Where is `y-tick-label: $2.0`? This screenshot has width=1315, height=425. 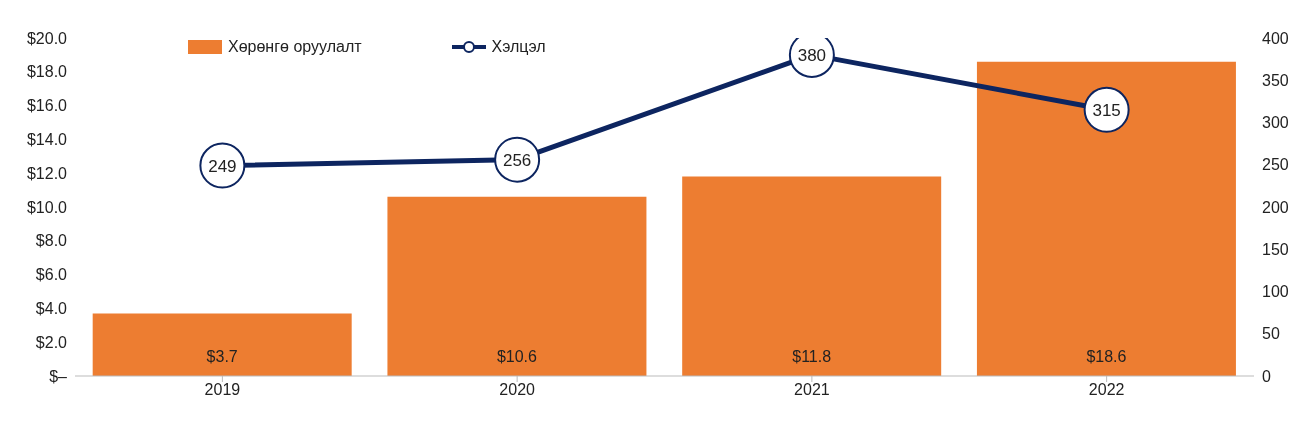
y-tick-label: $2.0 is located at coordinates (51, 342).